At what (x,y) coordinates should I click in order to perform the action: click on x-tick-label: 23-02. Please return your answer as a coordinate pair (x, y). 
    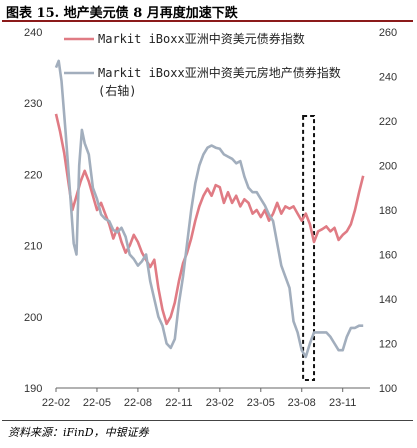
    Looking at the image, I should click on (220, 403).